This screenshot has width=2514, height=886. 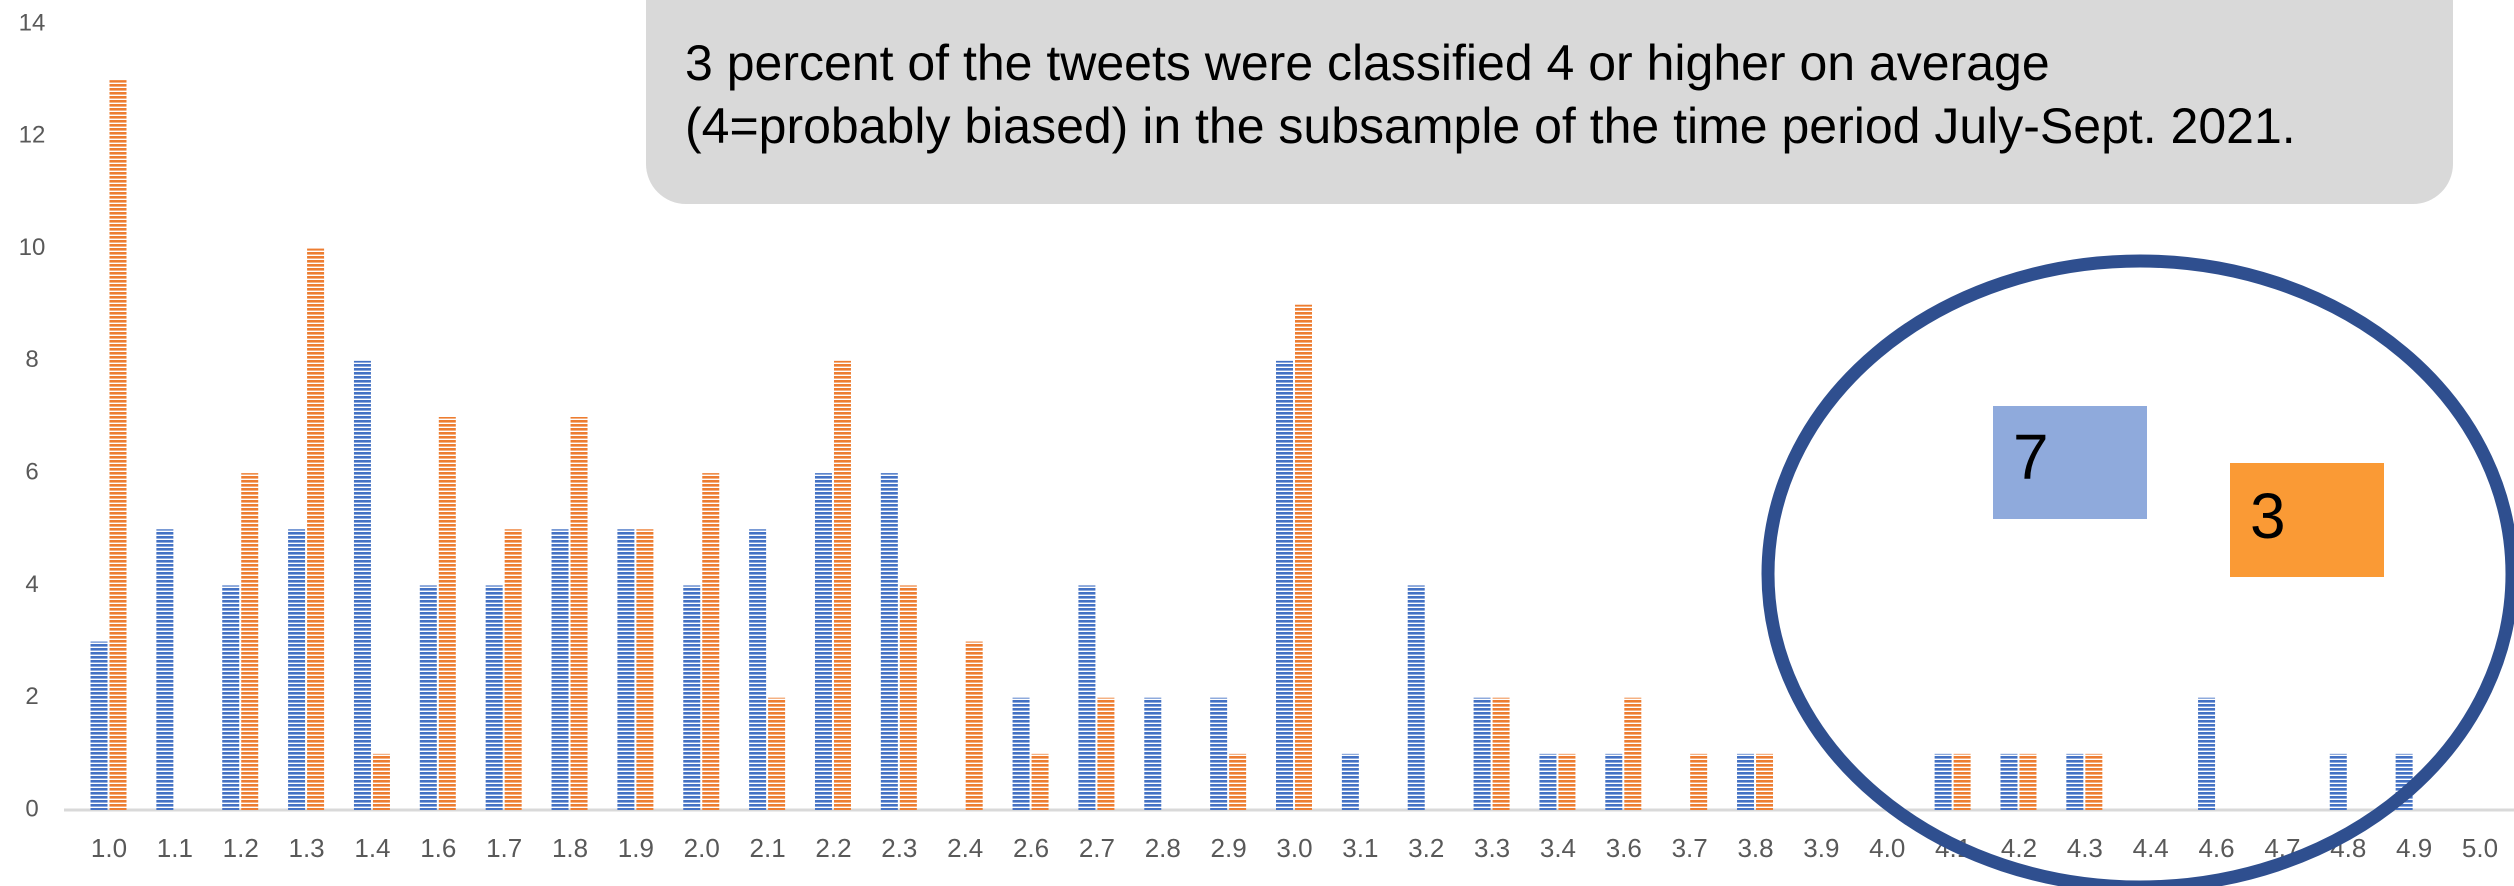 What do you see at coordinates (1755, 848) in the screenshot?
I see `x-tick-label: 3.8` at bounding box center [1755, 848].